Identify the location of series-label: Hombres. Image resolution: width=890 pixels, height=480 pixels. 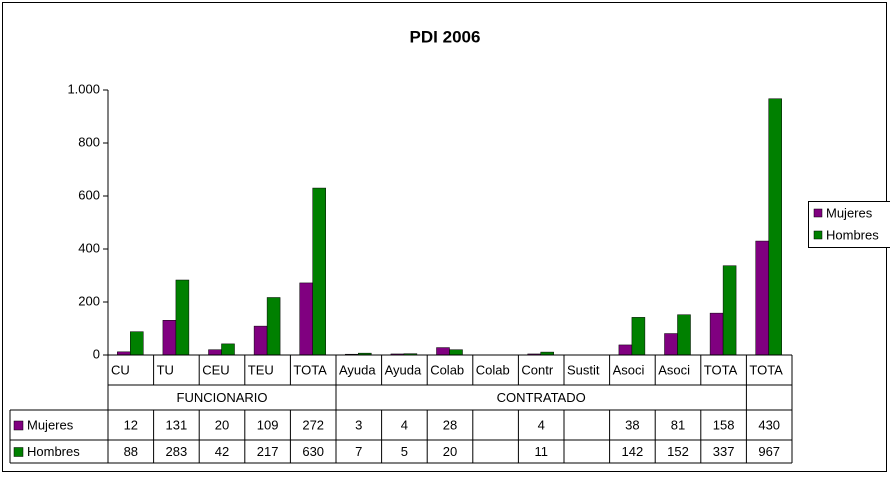
(53, 451).